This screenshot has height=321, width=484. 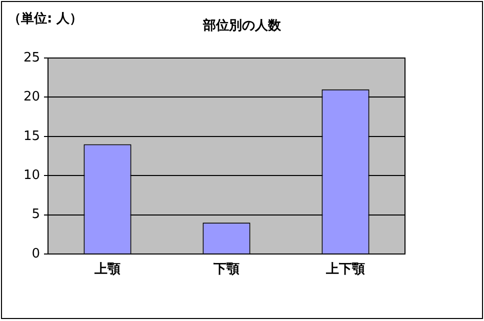 What do you see at coordinates (226, 270) in the screenshot?
I see `x-tick-label: 下顎` at bounding box center [226, 270].